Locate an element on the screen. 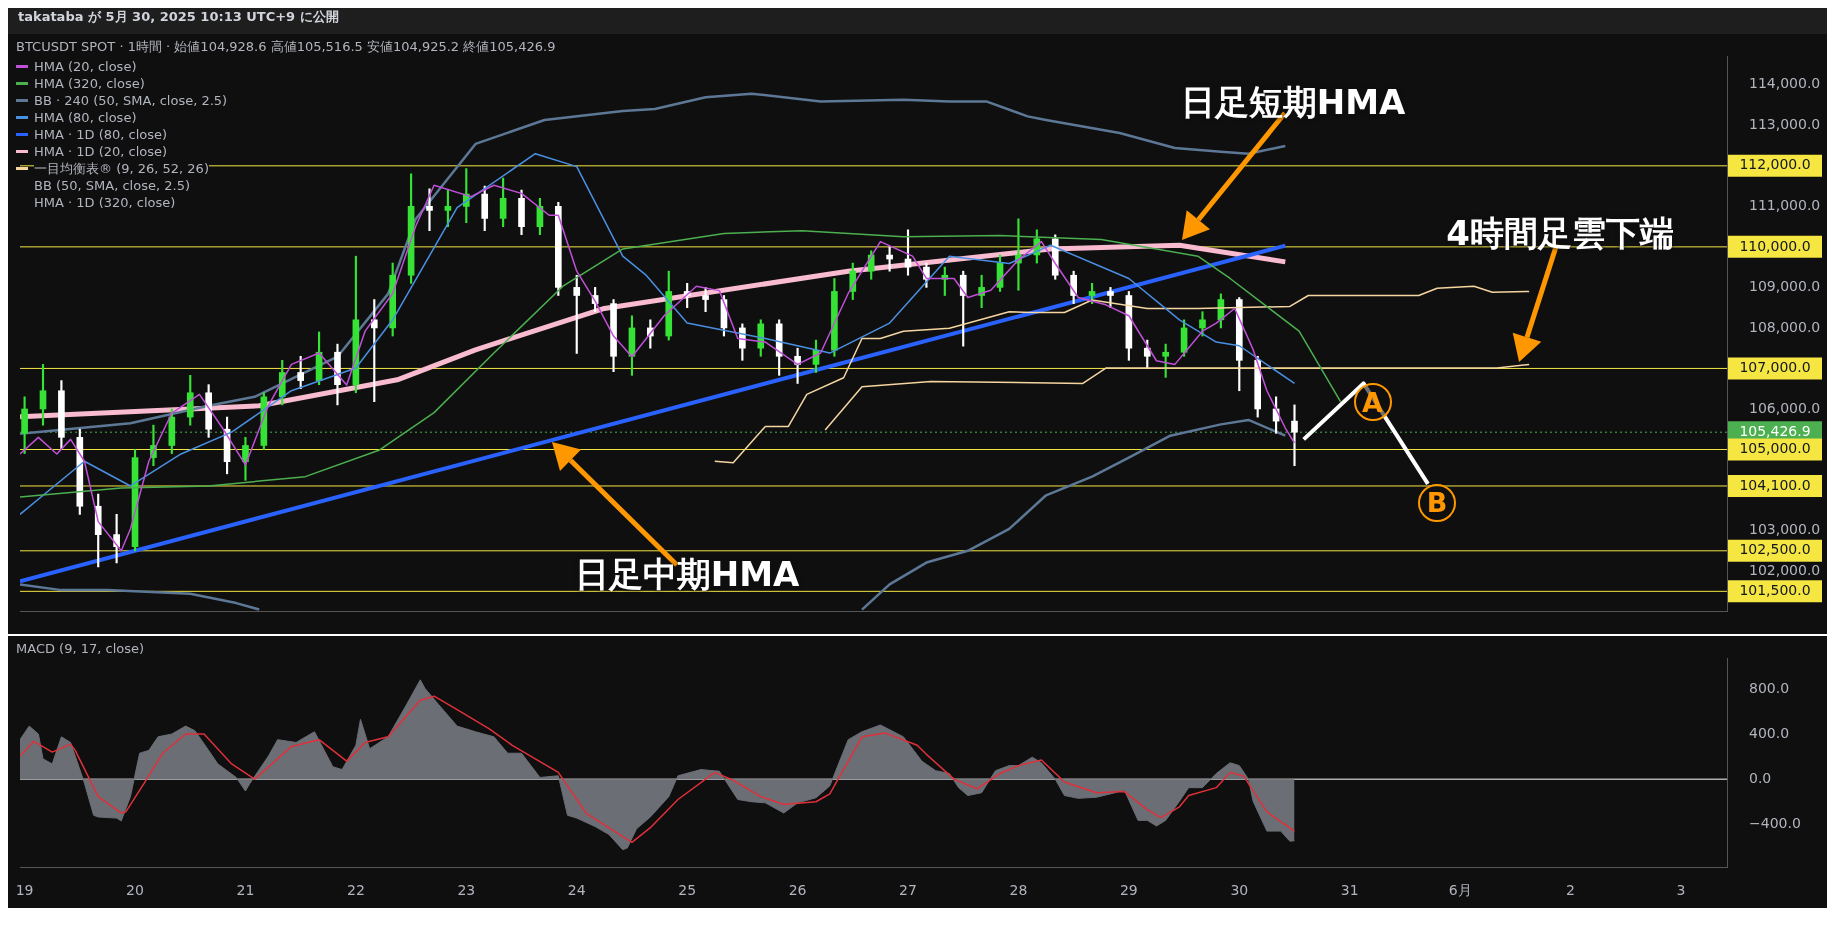 The width and height of the screenshot is (1835, 932). x-tick-label: 6月 is located at coordinates (1460, 890).